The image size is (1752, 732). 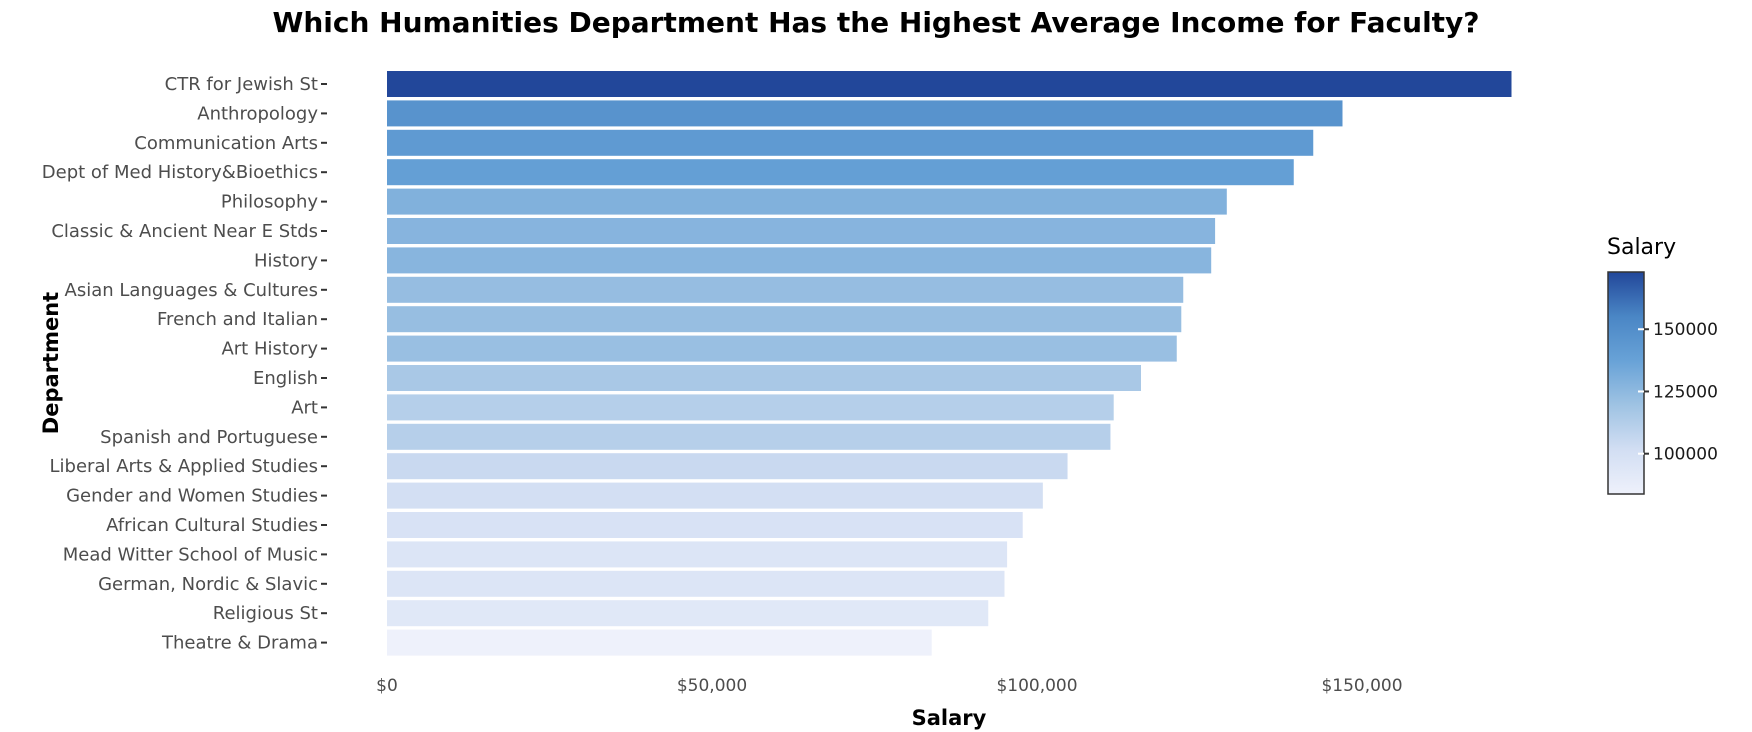 What do you see at coordinates (387, 686) in the screenshot?
I see `x-tick-label: $0` at bounding box center [387, 686].